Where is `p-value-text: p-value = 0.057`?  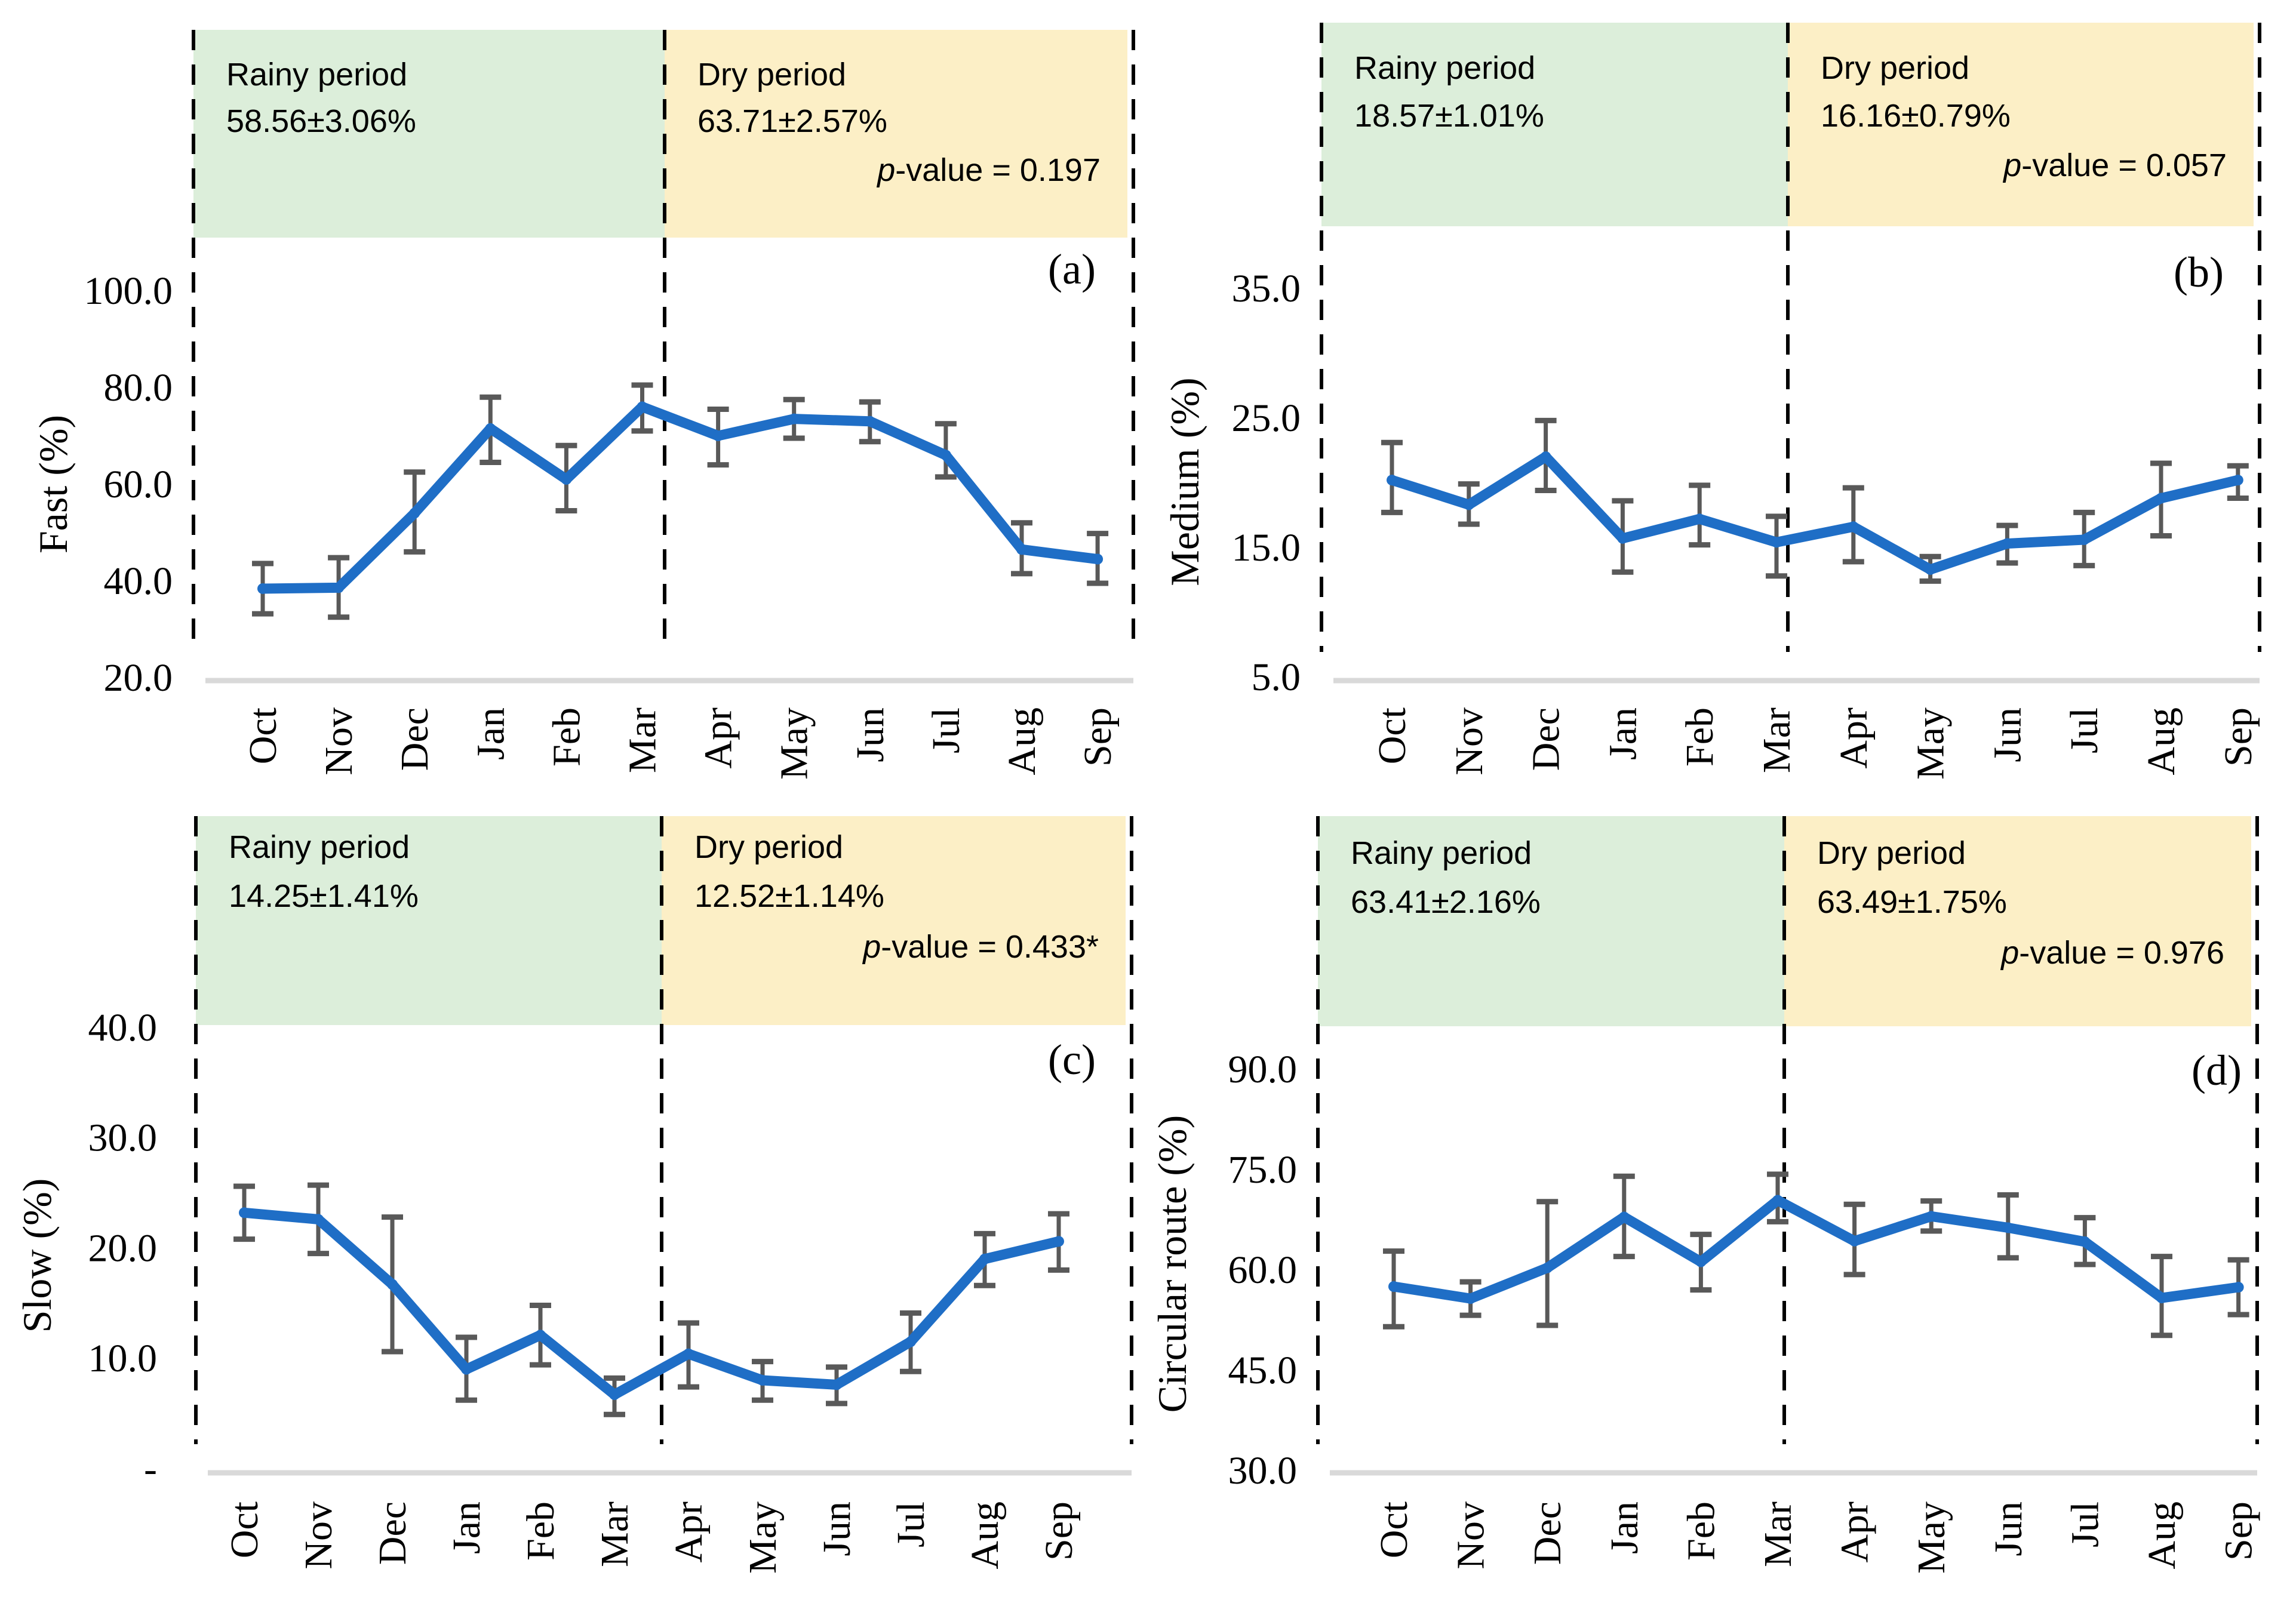
p-value-text: p-value = 0.057 is located at coordinates (2114, 165).